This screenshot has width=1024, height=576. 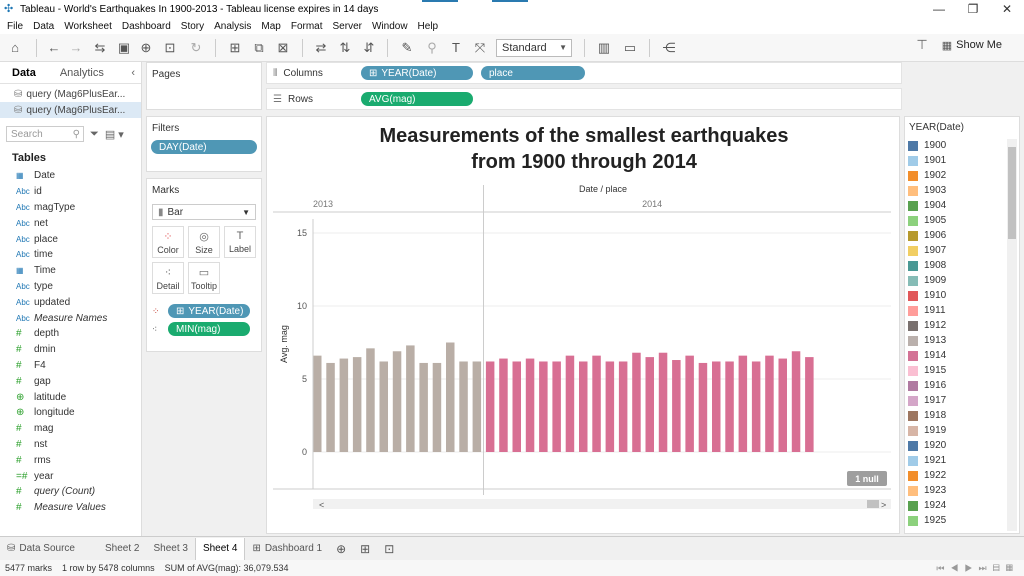 I want to click on refresh-icon: ↻, so click(x=196, y=47).